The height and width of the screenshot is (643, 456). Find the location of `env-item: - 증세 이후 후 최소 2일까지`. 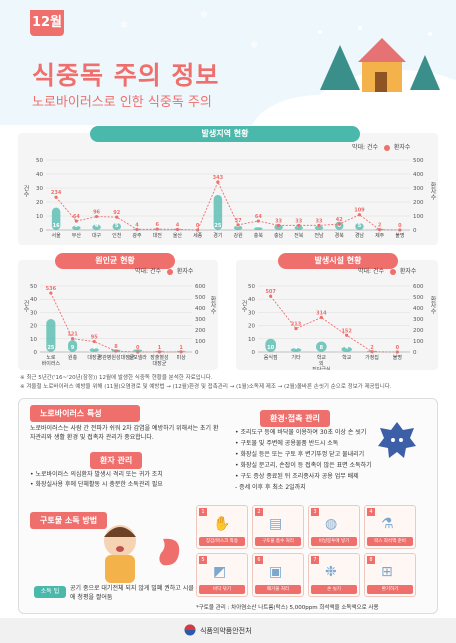

env-item: - 증세 이후 후 최소 2일까지 is located at coordinates (270, 487).